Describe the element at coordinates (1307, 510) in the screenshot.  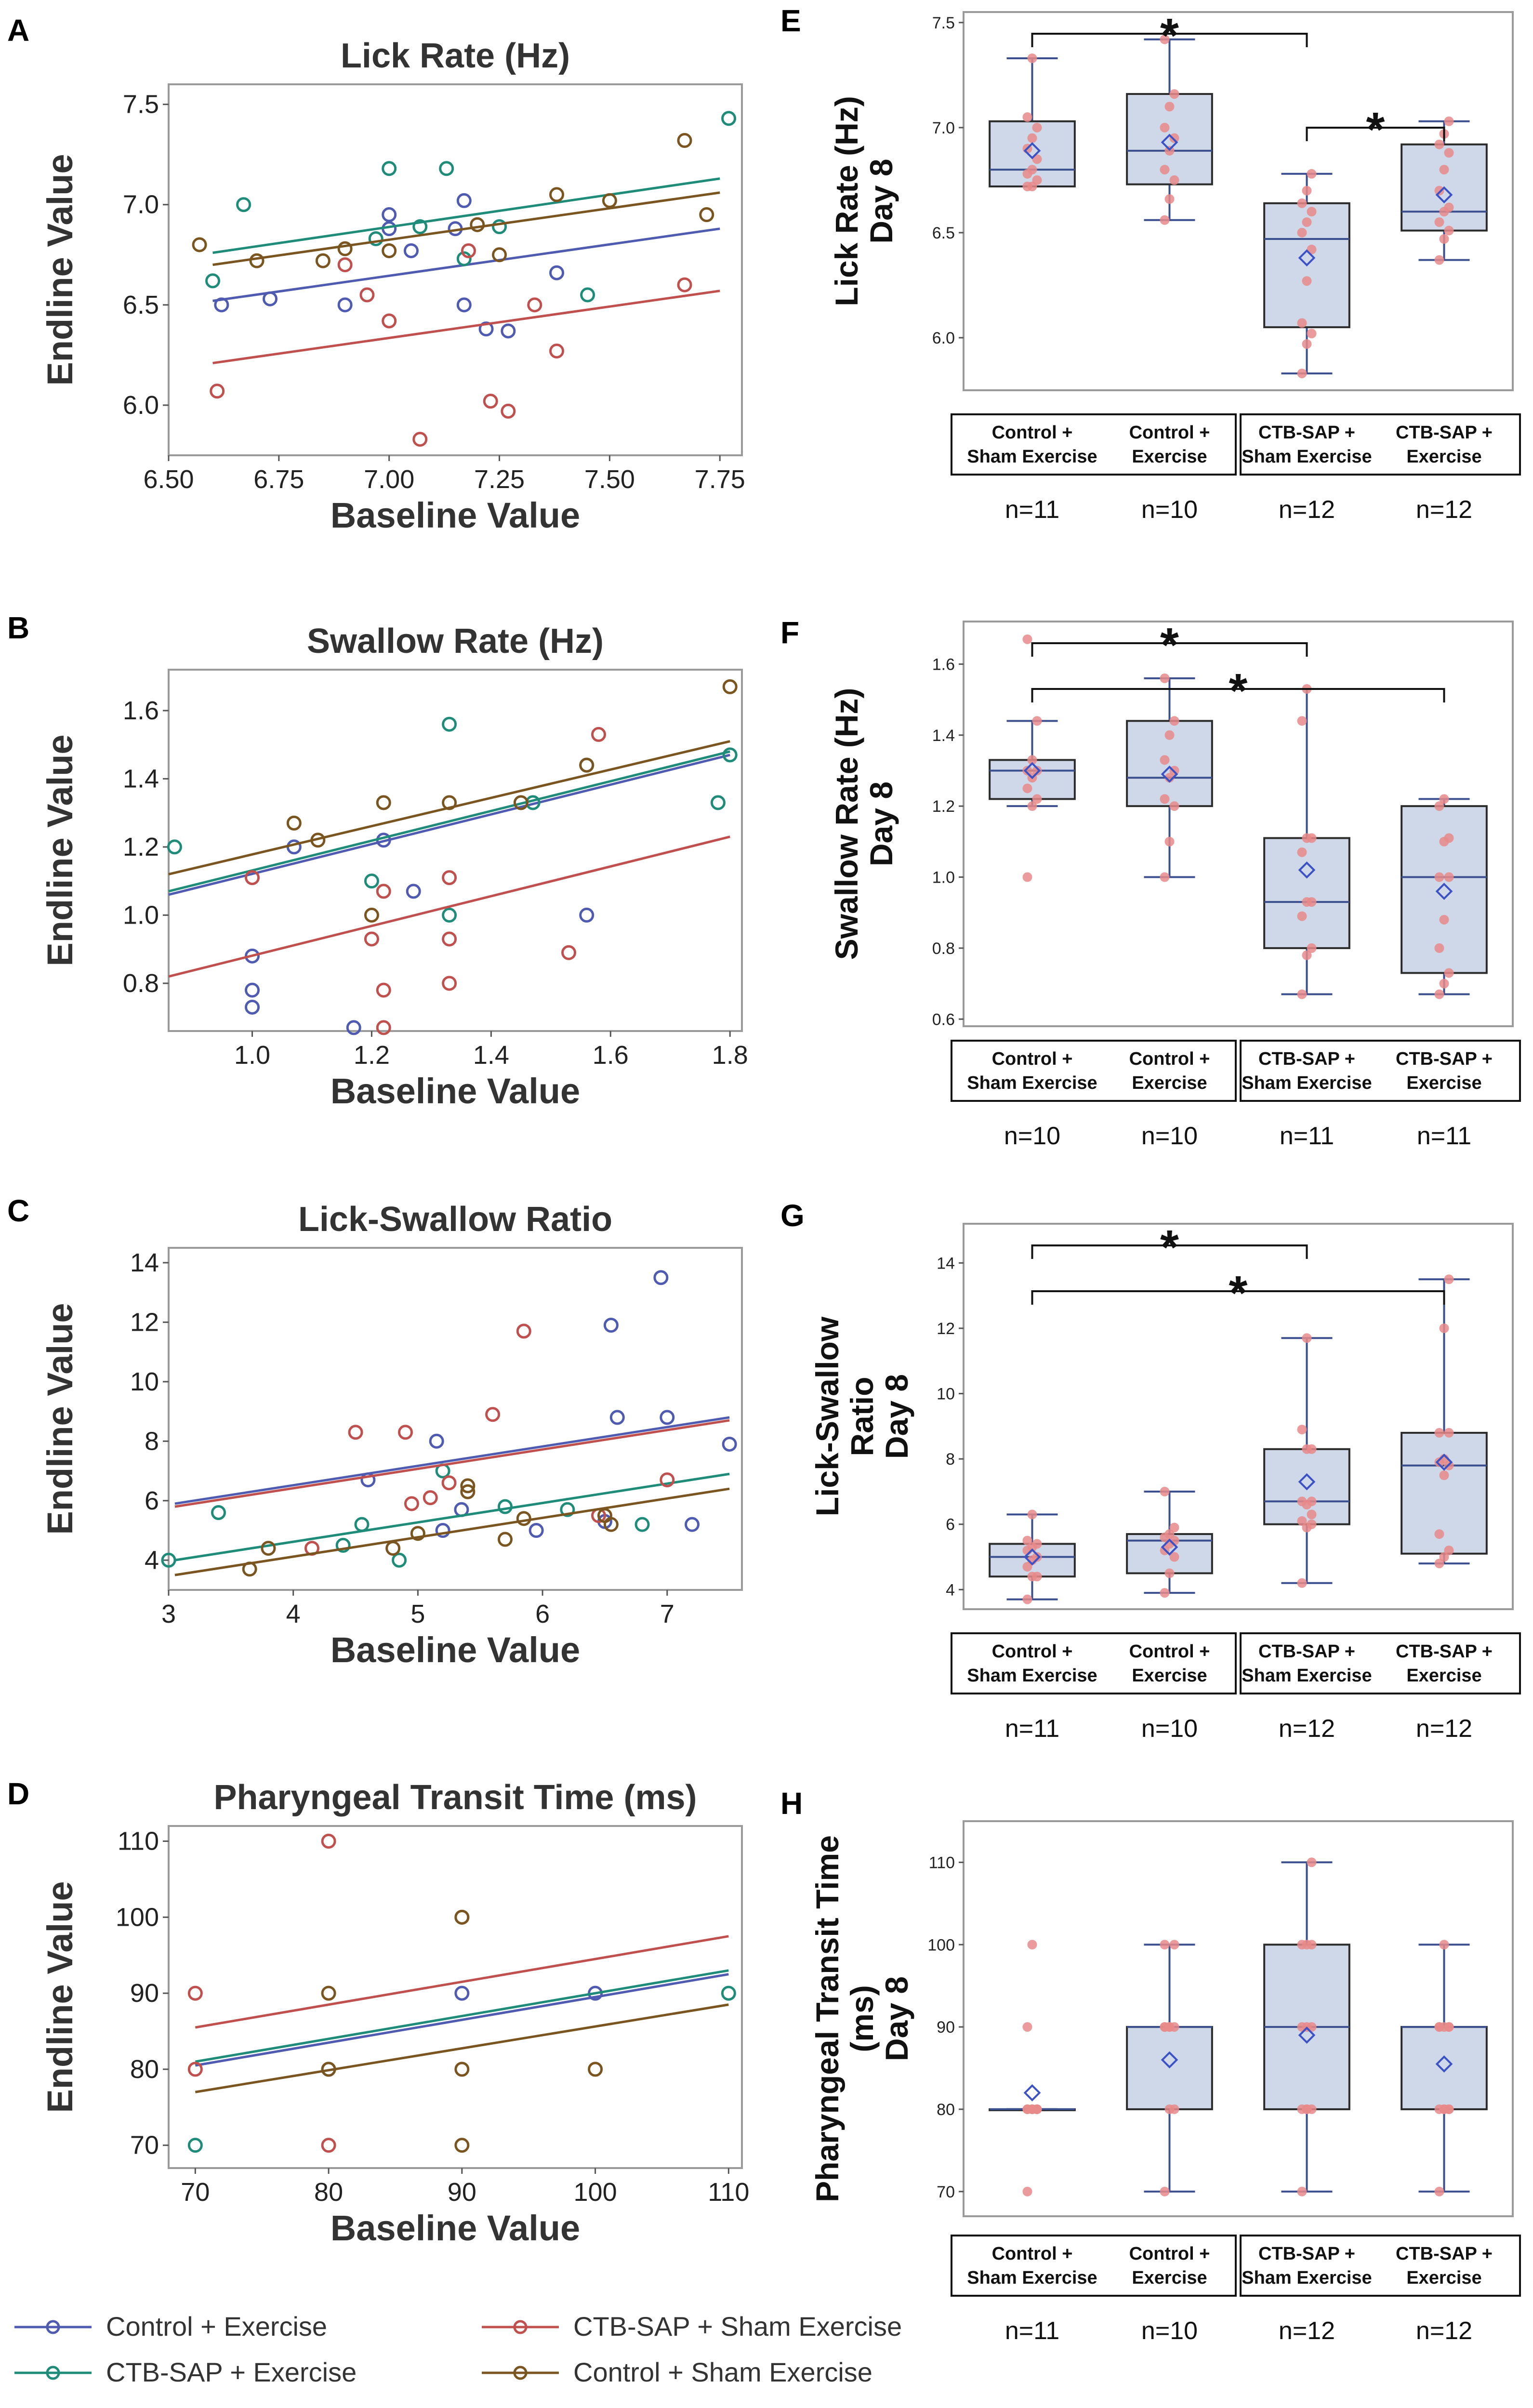
I see `sample-size: n=12` at that location.